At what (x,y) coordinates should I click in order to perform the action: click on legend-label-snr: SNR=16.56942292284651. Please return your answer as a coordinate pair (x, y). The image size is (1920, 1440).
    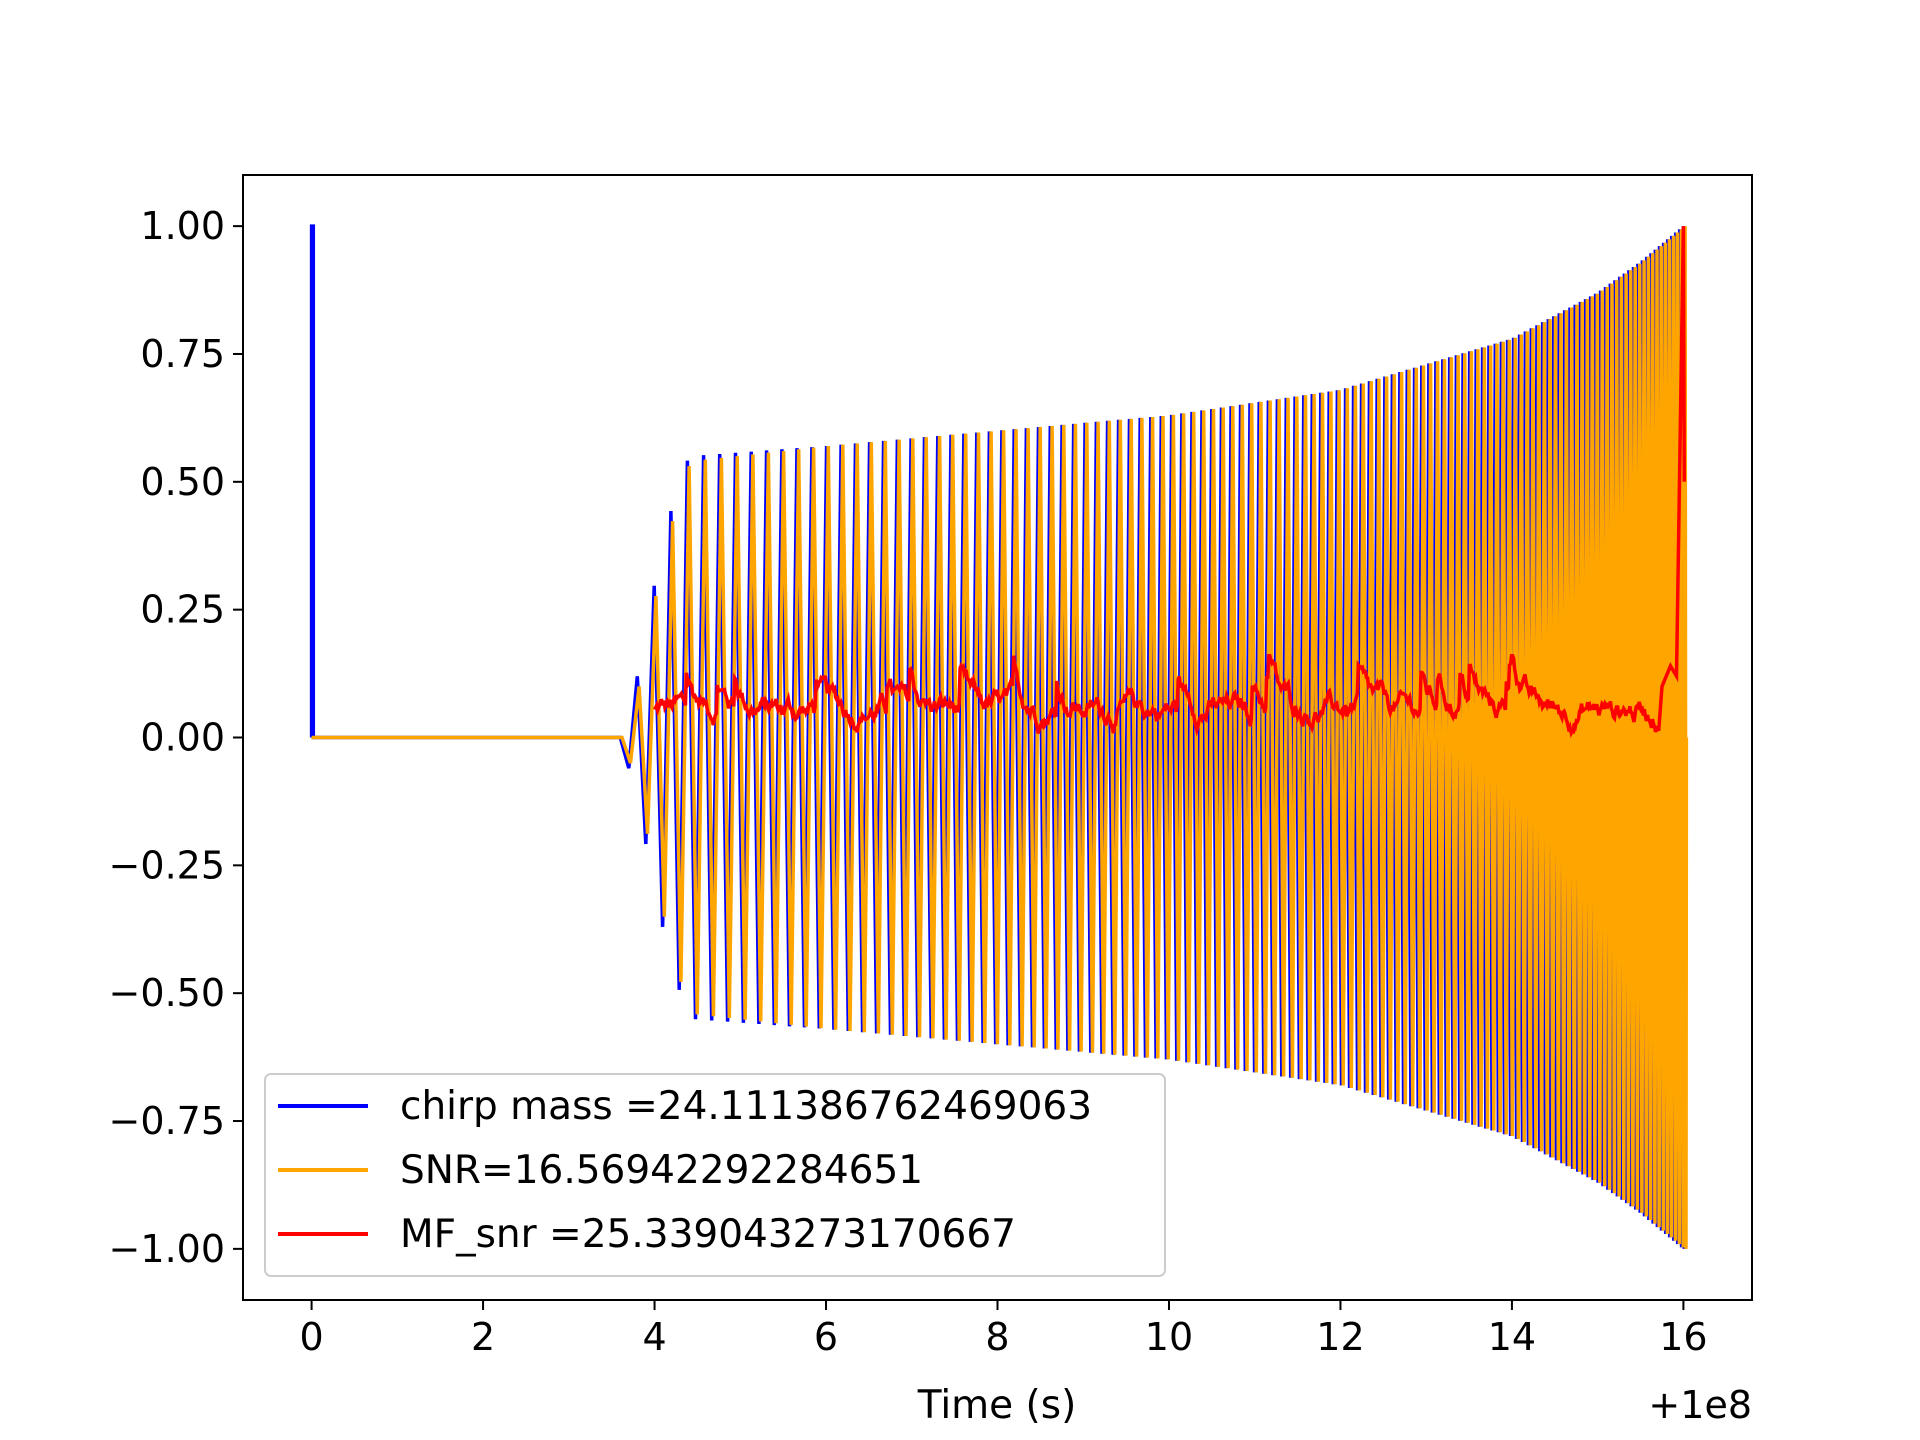
    Looking at the image, I should click on (661, 1170).